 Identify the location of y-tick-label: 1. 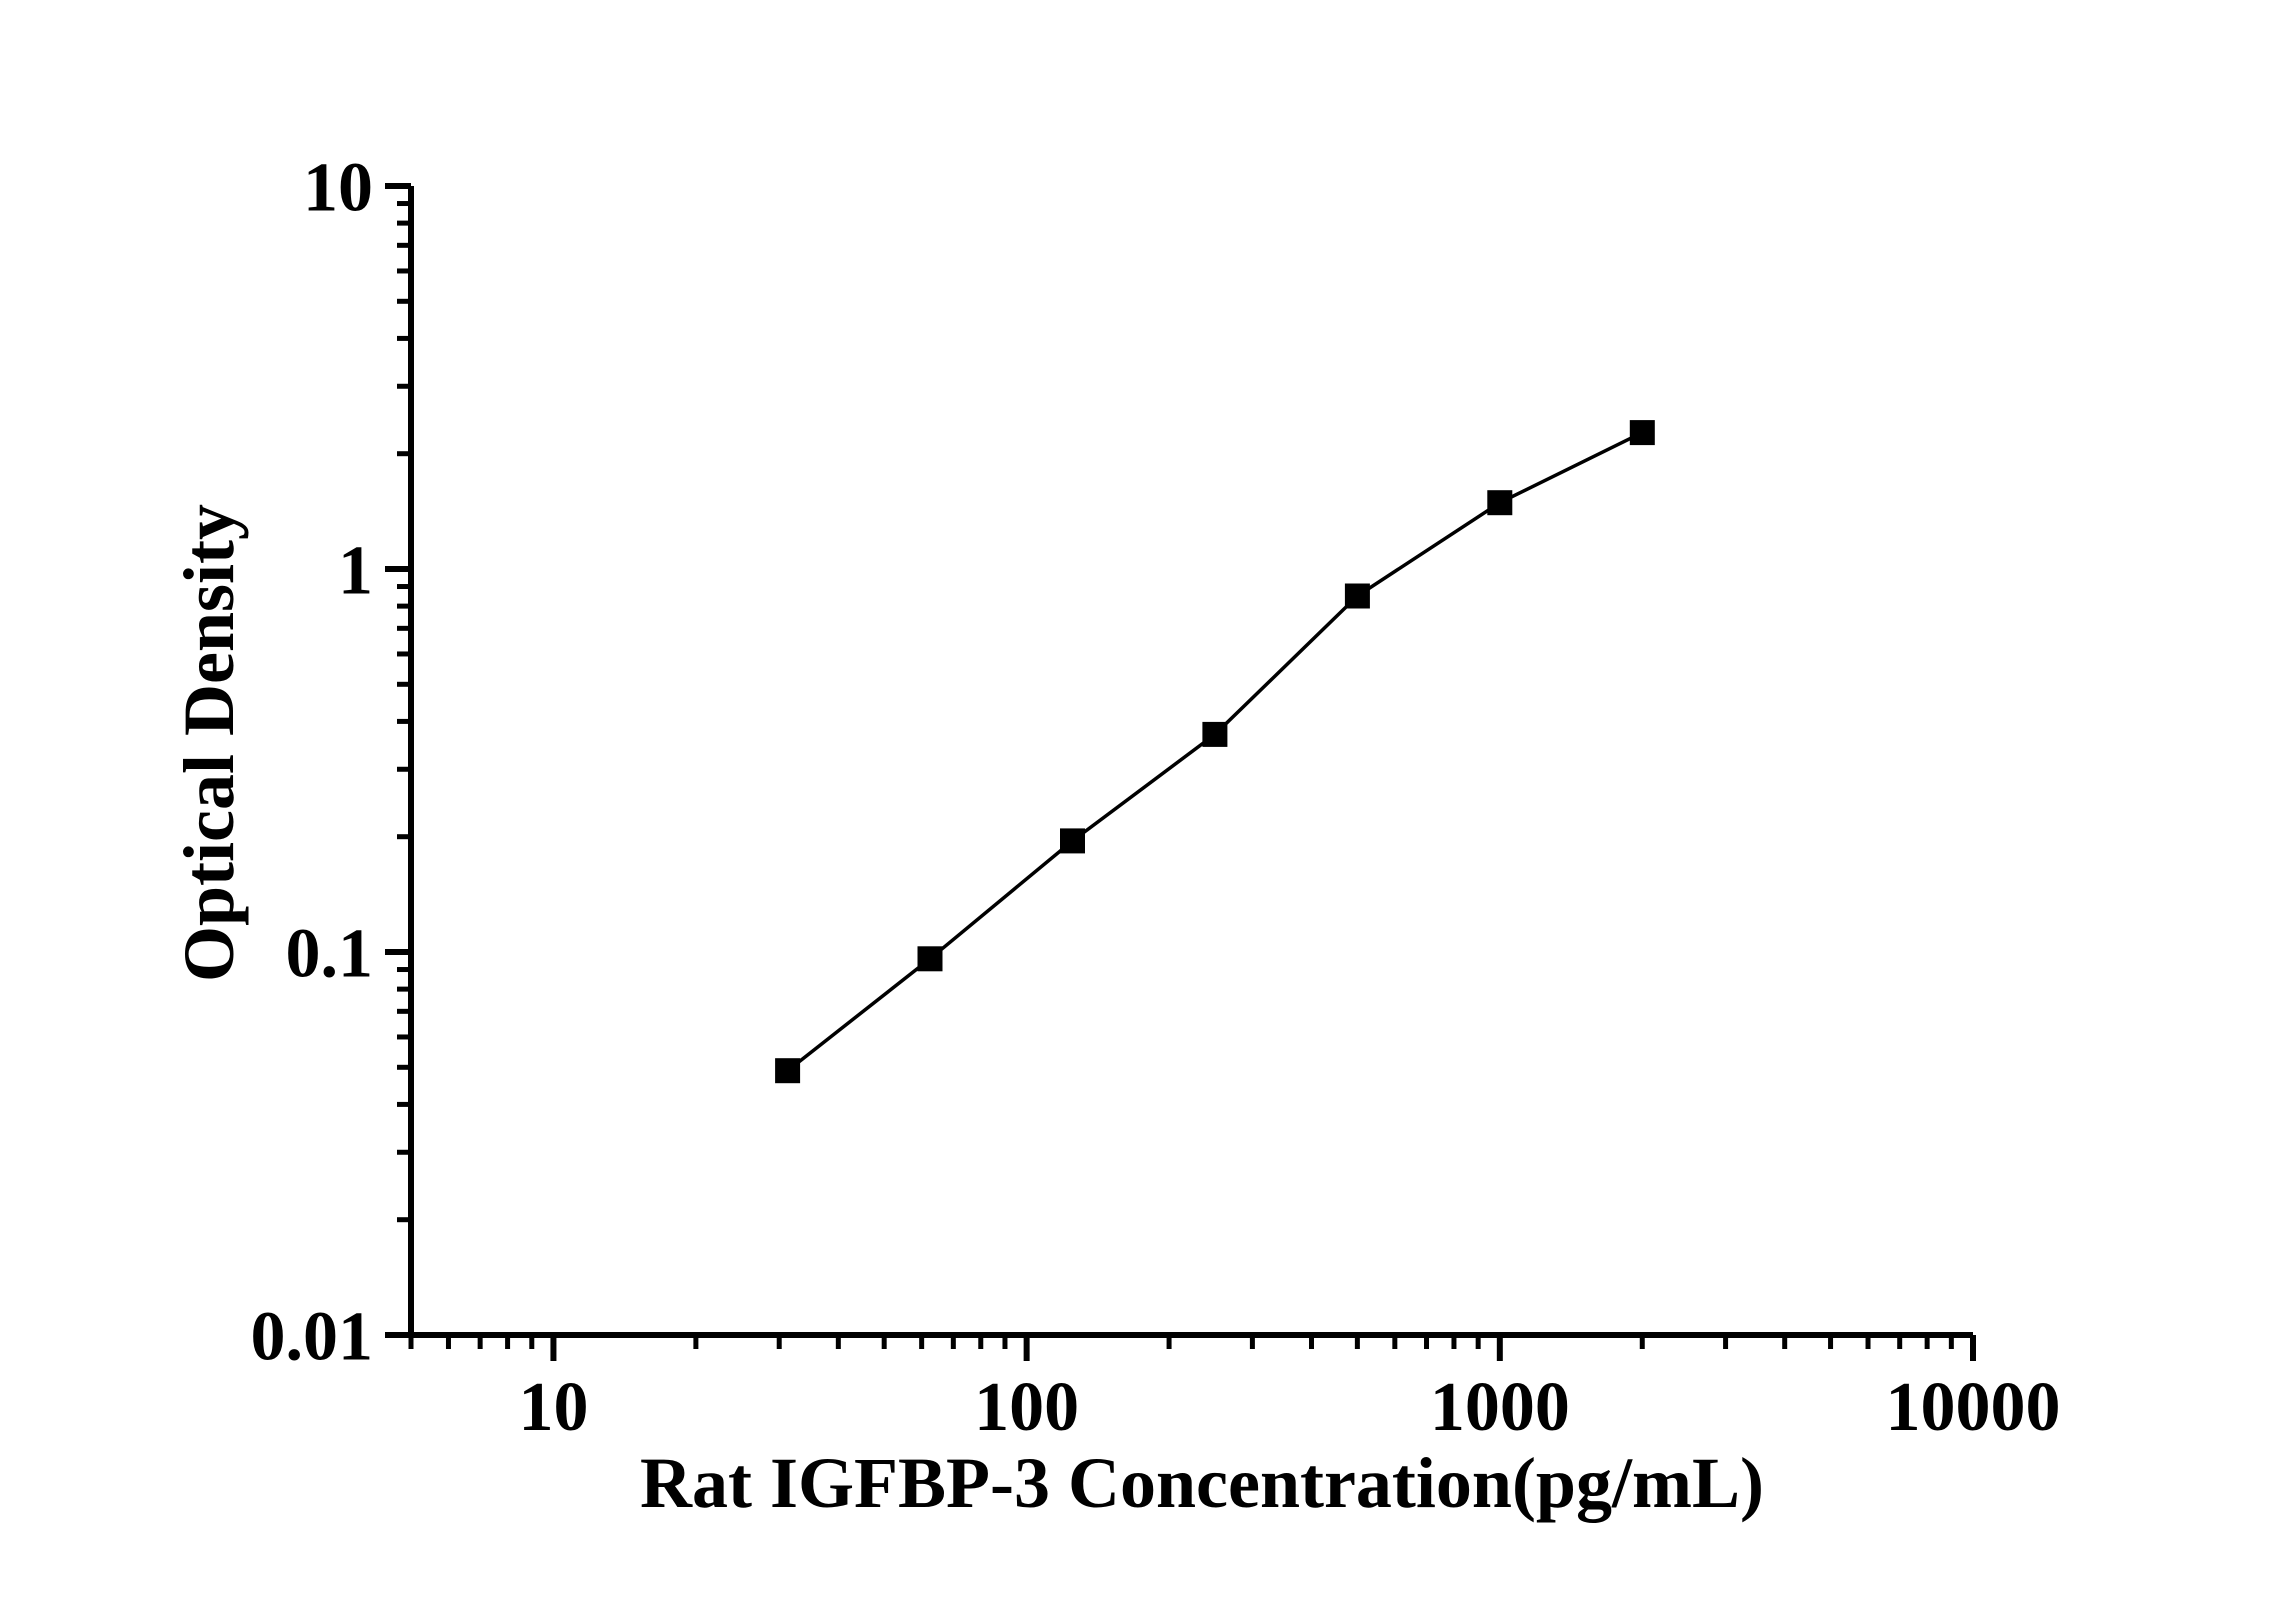
(355, 571).